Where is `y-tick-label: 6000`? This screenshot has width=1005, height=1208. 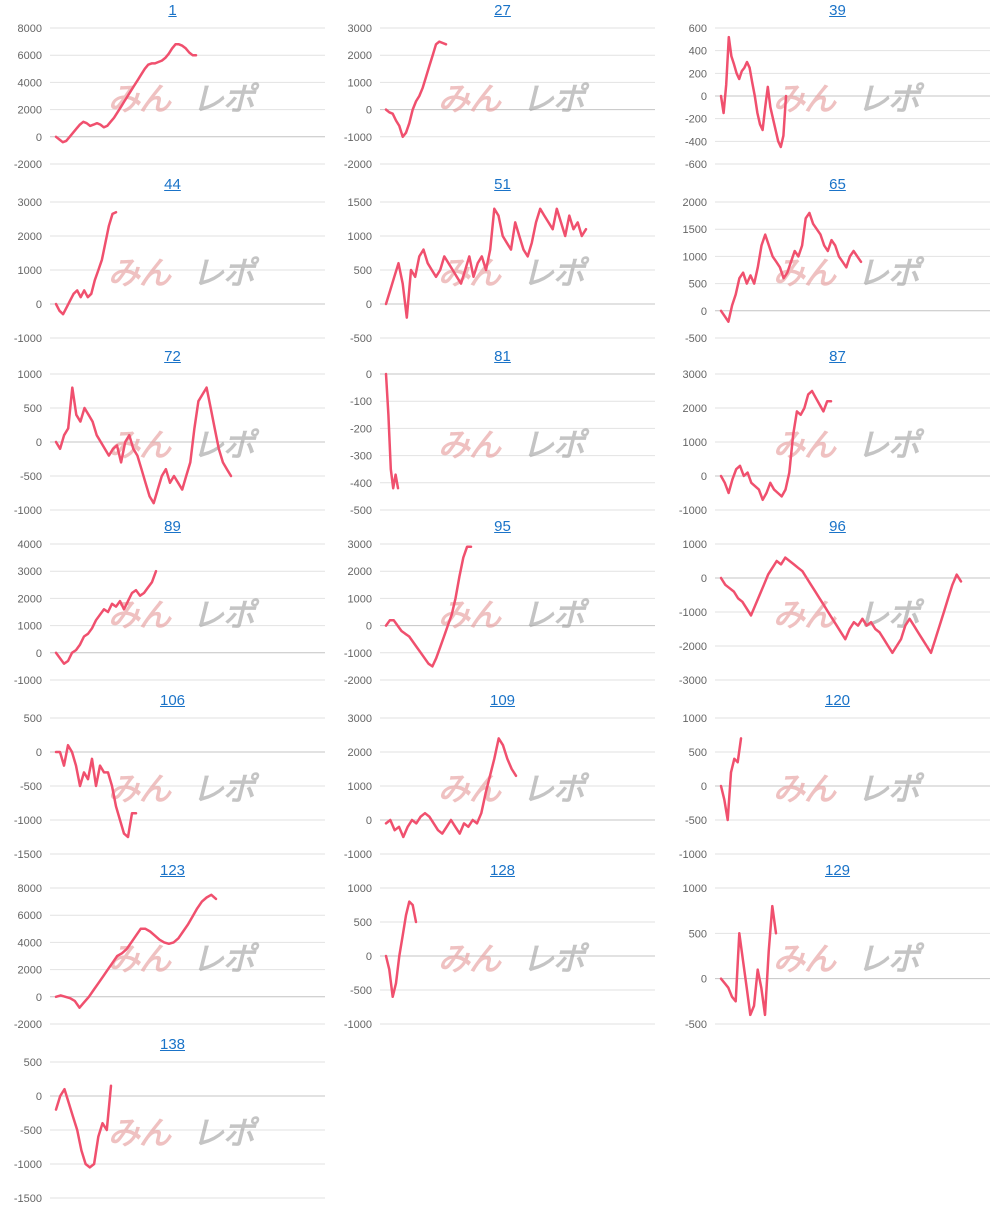
y-tick-label: 6000 is located at coordinates (30, 56).